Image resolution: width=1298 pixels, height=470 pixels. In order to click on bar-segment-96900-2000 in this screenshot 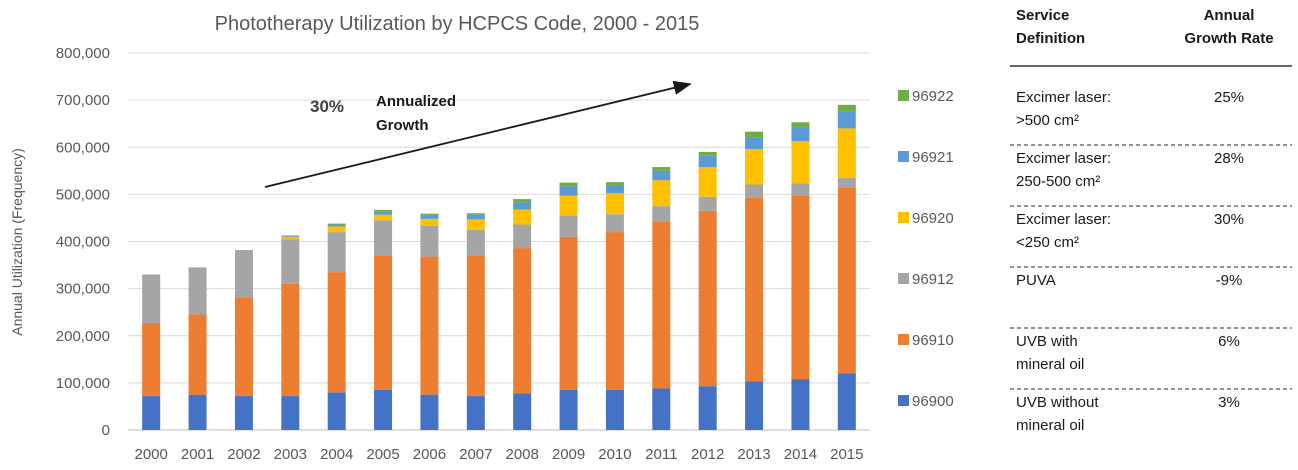, I will do `click(151, 413)`.